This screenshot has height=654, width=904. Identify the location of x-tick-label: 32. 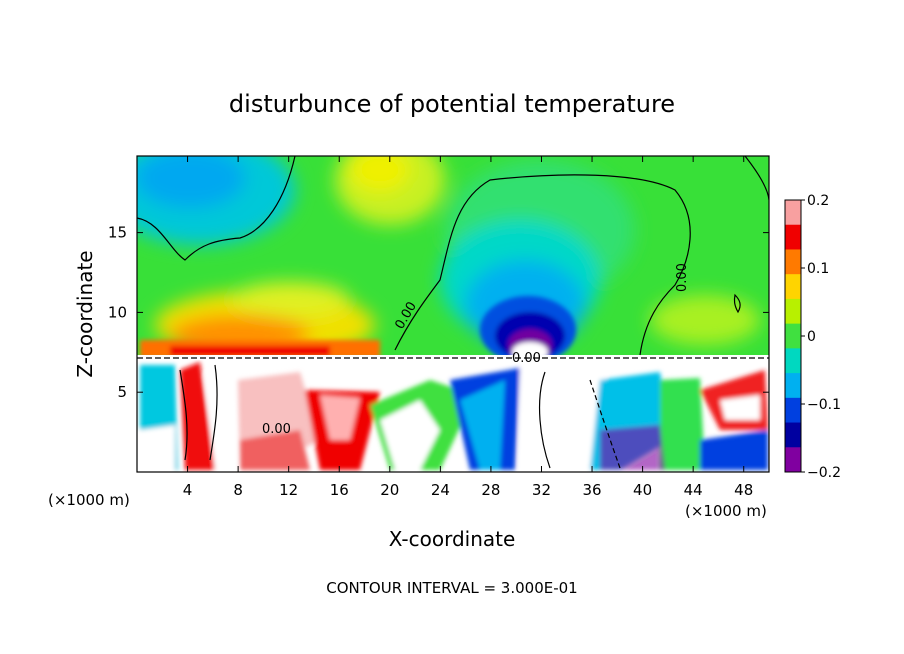
(541, 490).